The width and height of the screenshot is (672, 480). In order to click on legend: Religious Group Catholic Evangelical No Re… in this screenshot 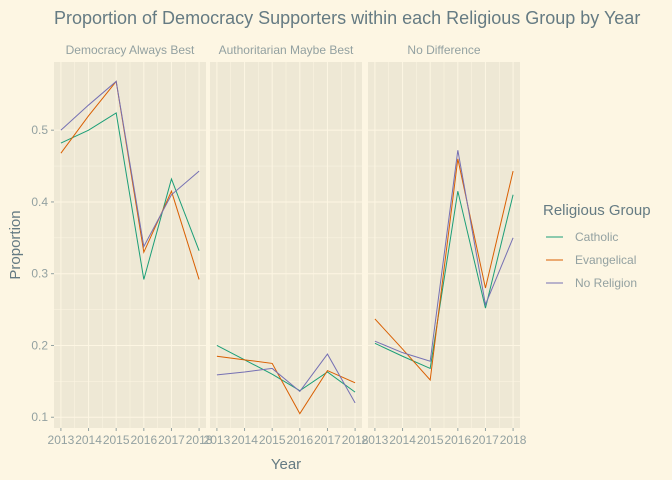, I will do `click(597, 246)`.